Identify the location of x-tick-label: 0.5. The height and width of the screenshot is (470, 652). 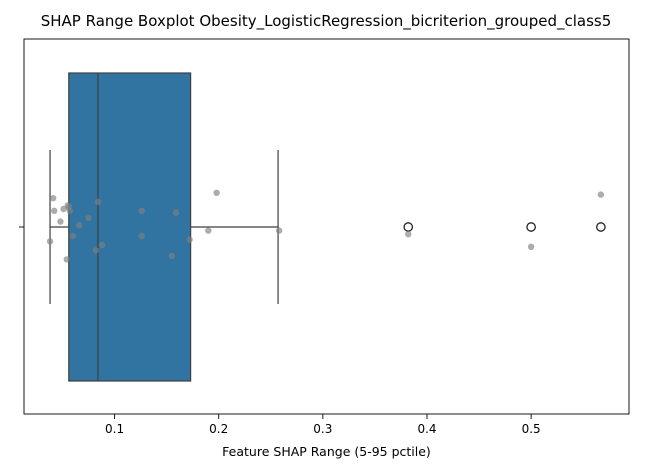
(531, 429).